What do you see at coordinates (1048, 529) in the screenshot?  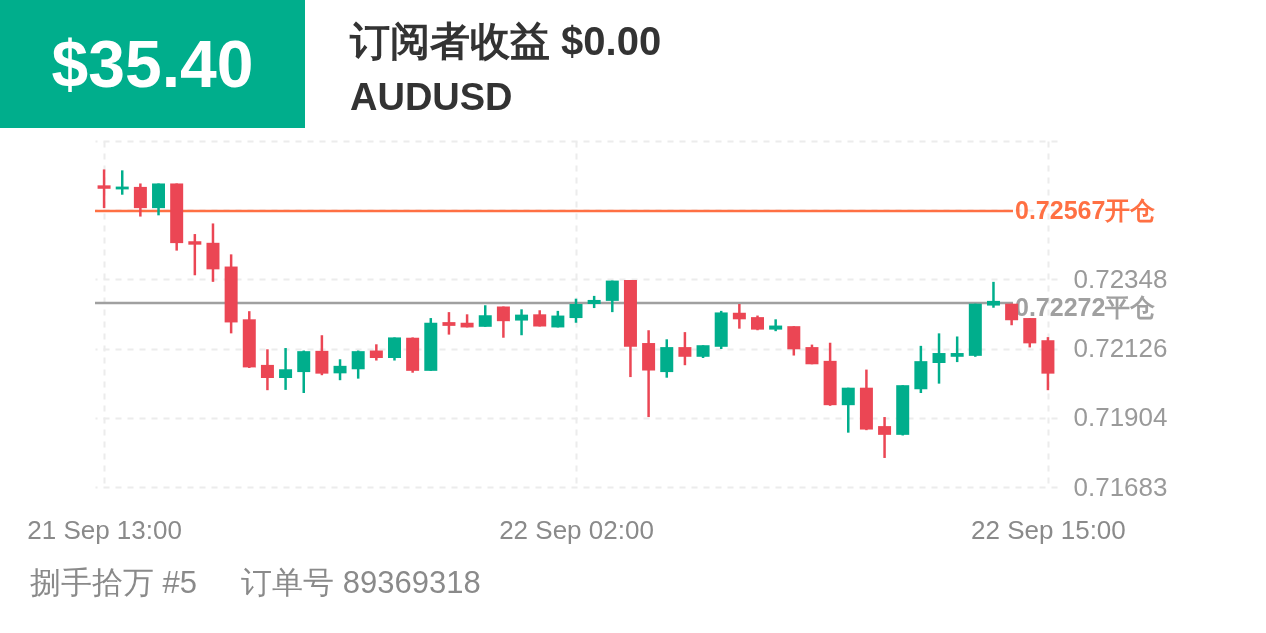 I see `x-tick-label: 22 Sep 15:00` at bounding box center [1048, 529].